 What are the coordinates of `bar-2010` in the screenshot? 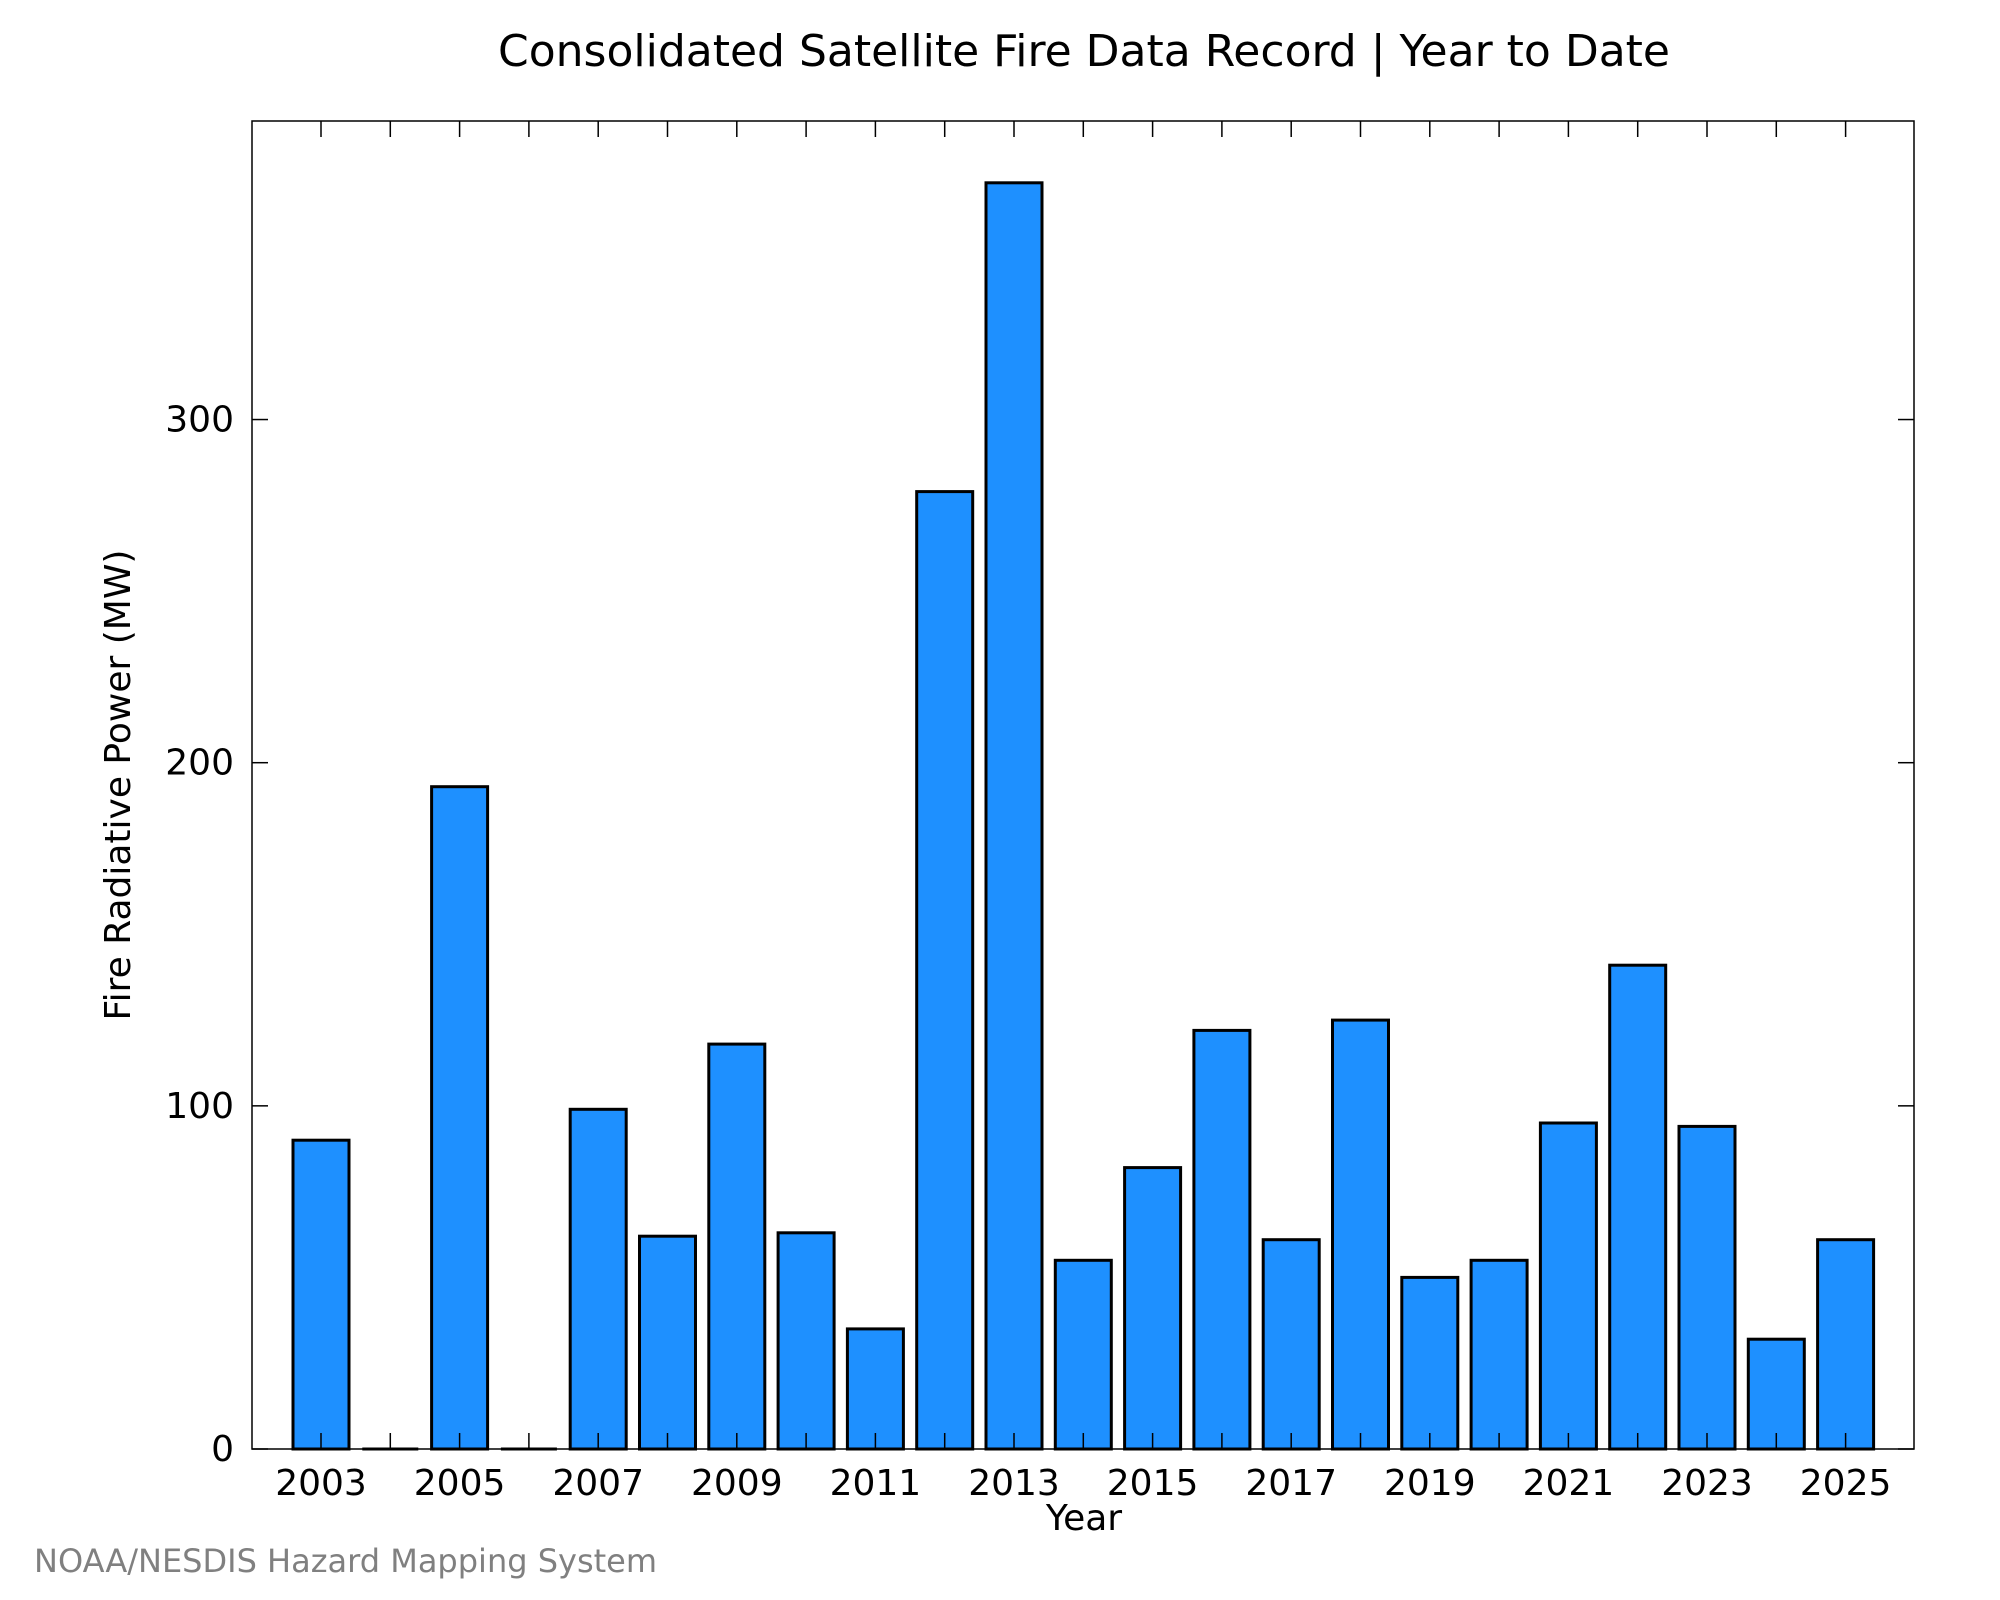 It's located at (806, 1341).